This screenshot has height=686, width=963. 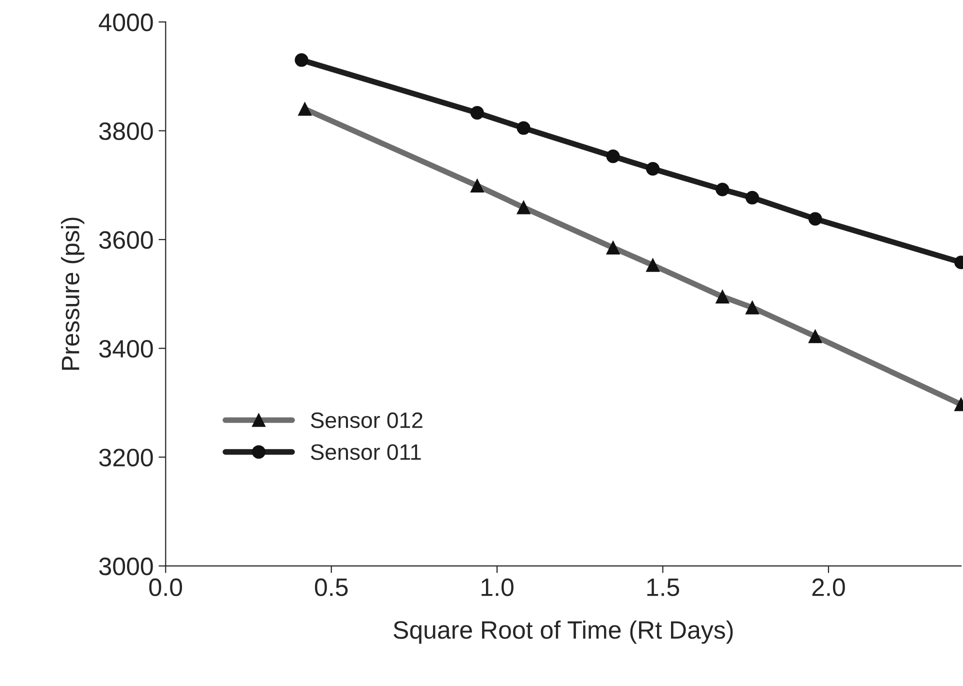 I want to click on x-tick-label: 2.0, so click(x=828, y=587).